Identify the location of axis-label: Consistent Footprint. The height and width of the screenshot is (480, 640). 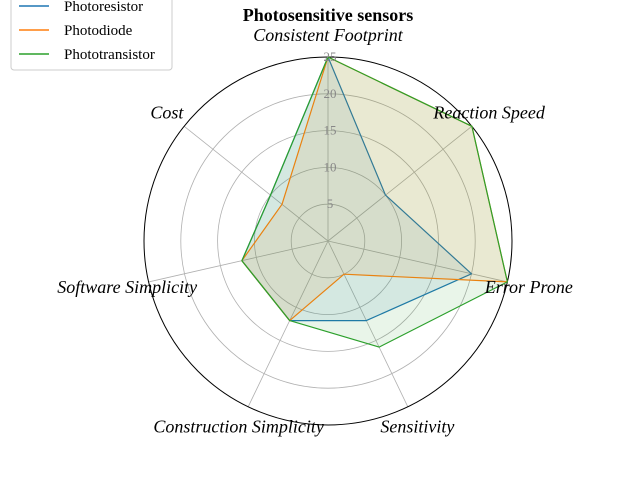
(328, 35).